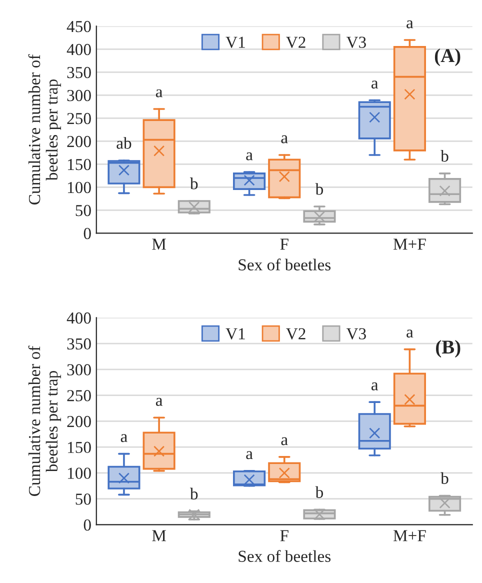 The width and height of the screenshot is (482, 583). I want to click on annotation: (A), so click(447, 57).